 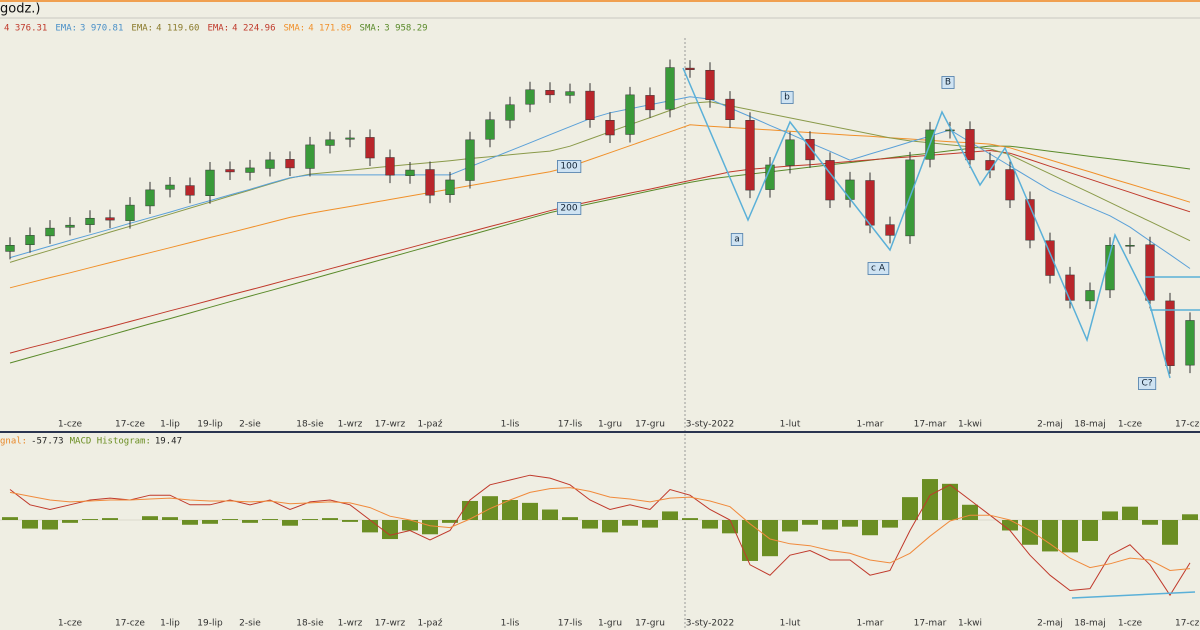 I want to click on x-tick-label: 17-cze, so click(x=130, y=624).